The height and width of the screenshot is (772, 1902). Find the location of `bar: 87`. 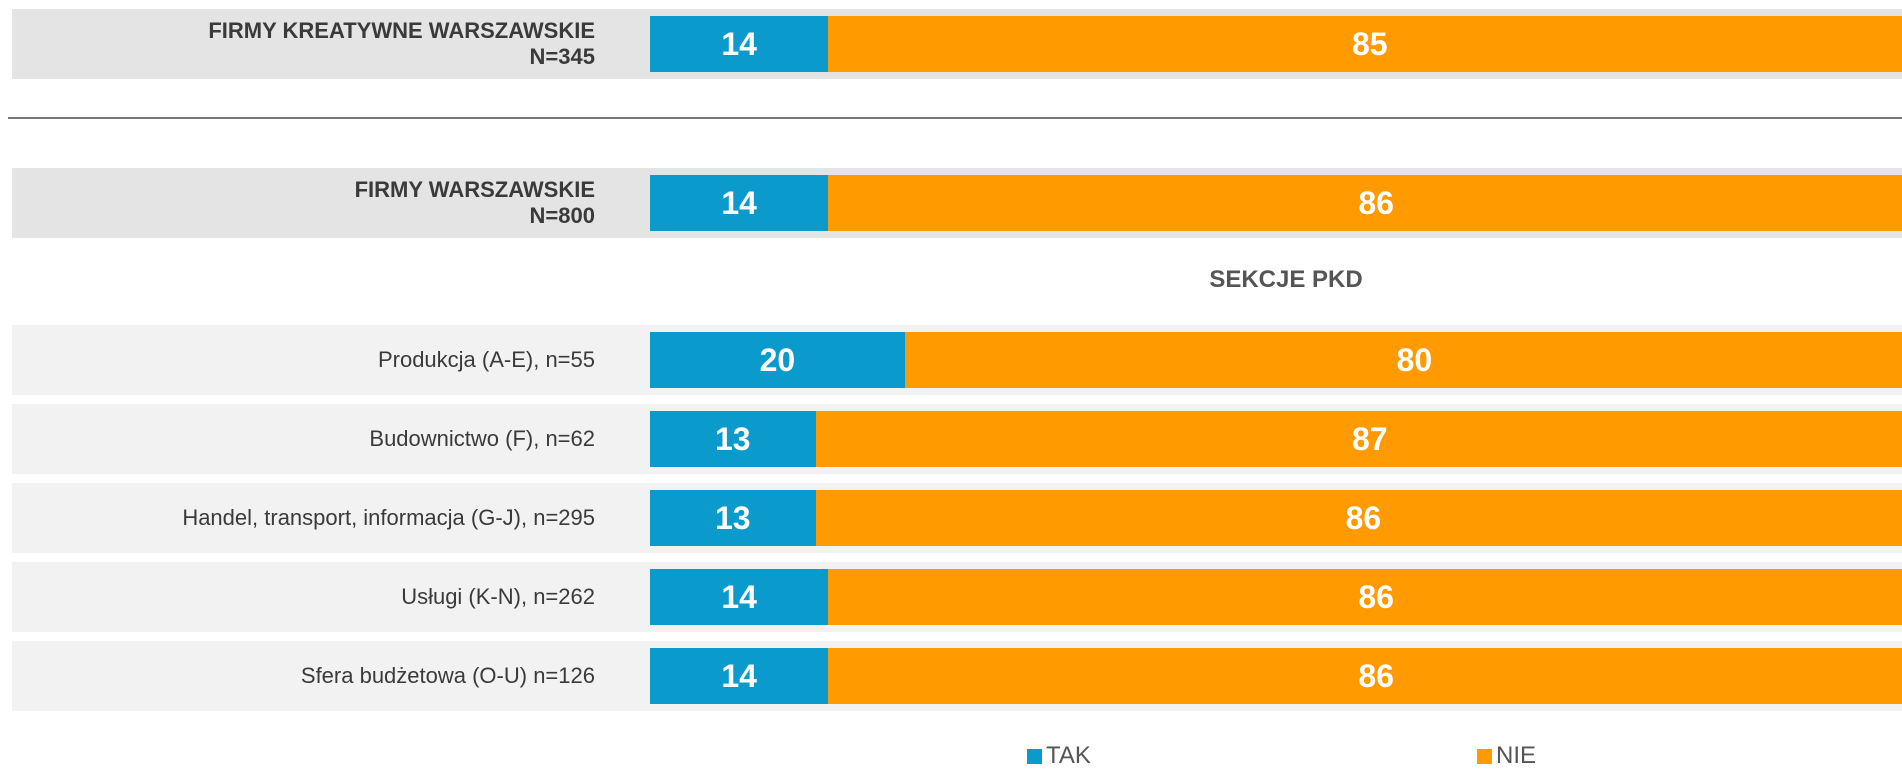

bar: 87 is located at coordinates (1358, 439).